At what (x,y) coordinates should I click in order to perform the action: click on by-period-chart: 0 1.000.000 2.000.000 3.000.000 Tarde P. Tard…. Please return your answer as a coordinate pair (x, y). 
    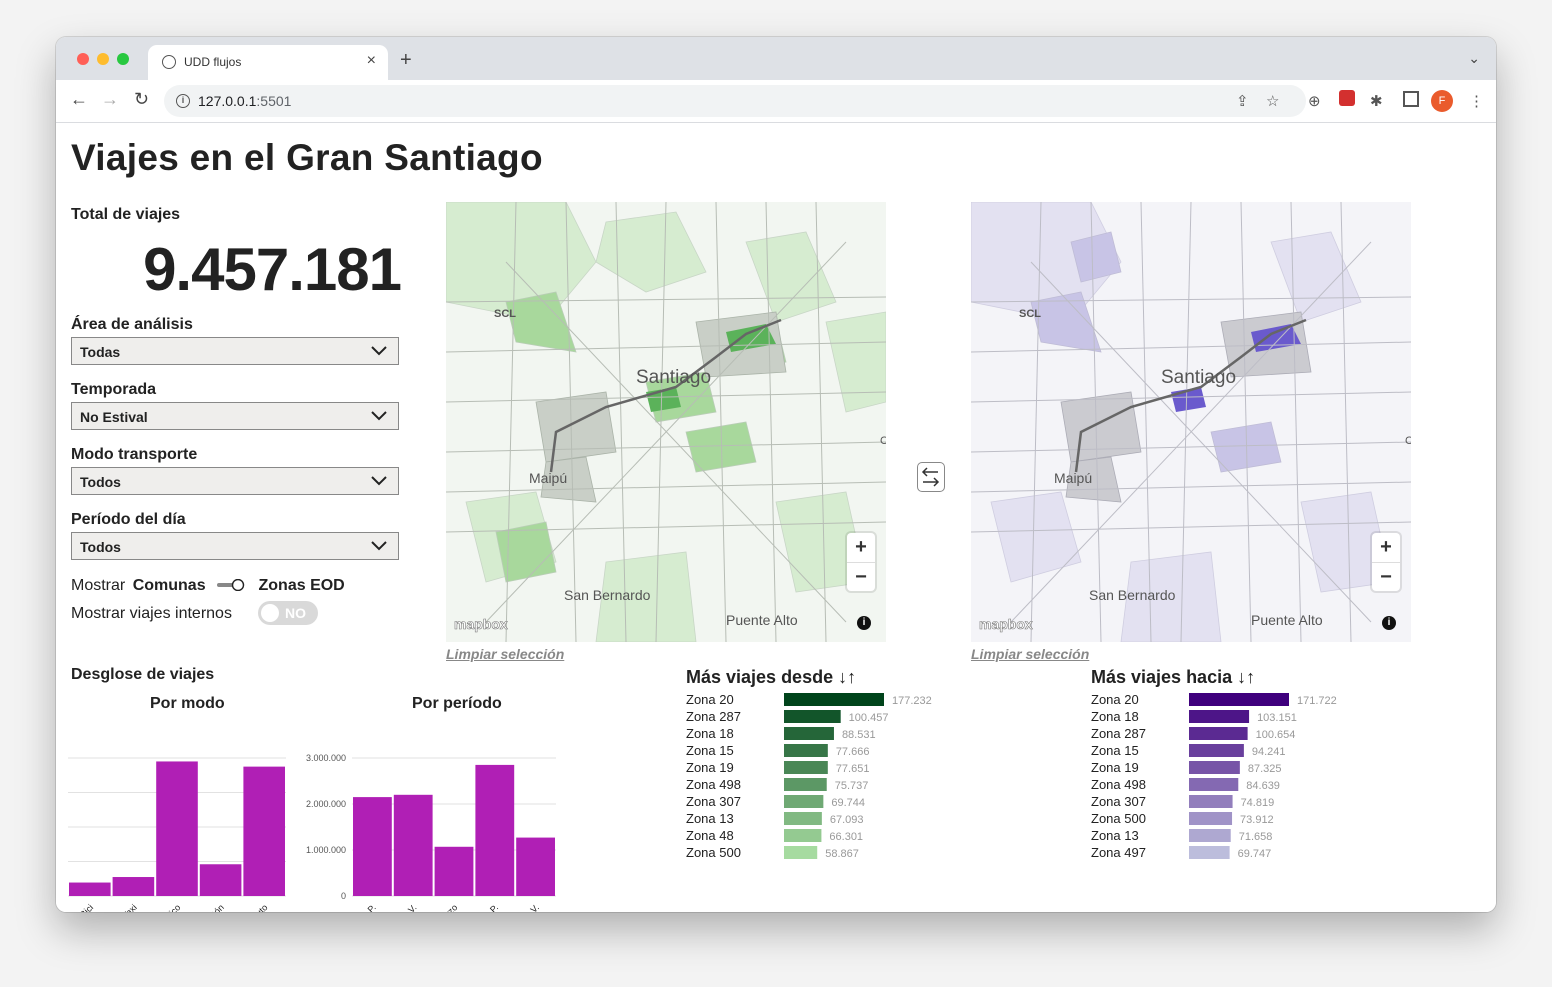
    Looking at the image, I should click on (431, 832).